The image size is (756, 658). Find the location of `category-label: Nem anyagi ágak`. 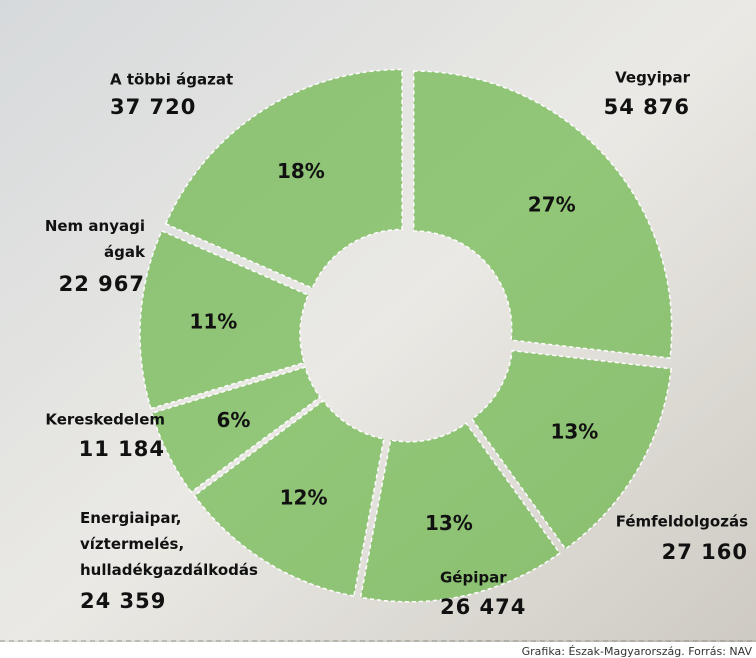

category-label: Nem anyagi ágak is located at coordinates (95, 239).